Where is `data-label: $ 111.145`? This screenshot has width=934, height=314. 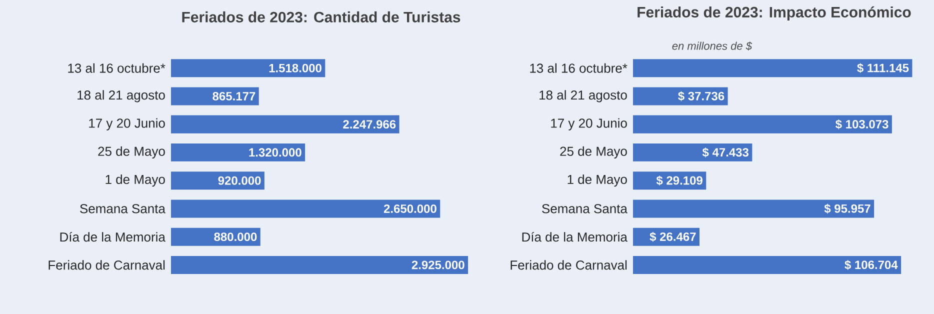 data-label: $ 111.145 is located at coordinates (883, 68).